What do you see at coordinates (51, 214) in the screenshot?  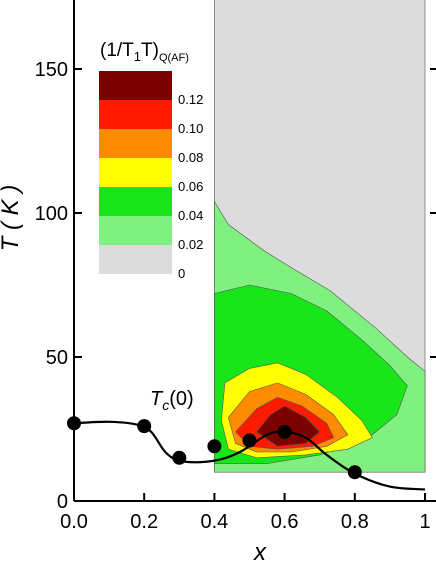 I see `y-tick-label-2: 100` at bounding box center [51, 214].